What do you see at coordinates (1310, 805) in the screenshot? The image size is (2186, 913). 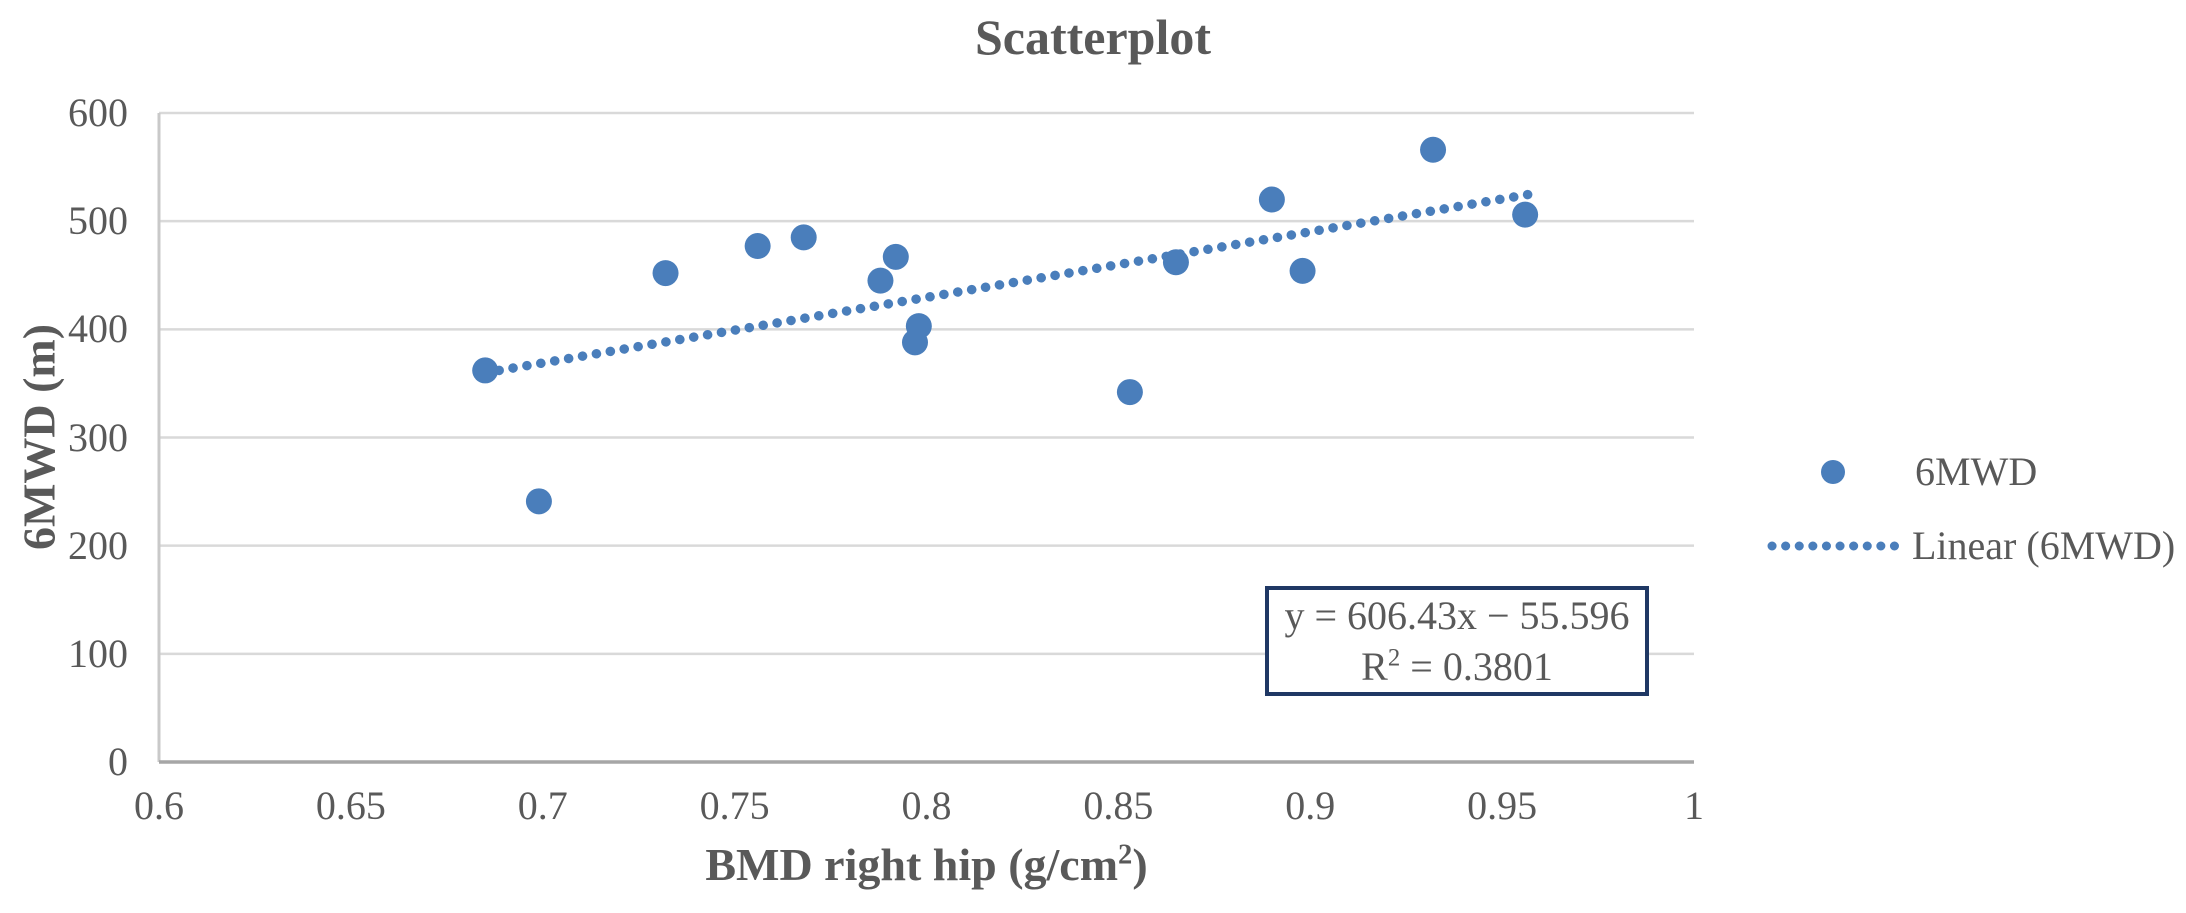 I see `x-tick-label: 0.9` at bounding box center [1310, 805].